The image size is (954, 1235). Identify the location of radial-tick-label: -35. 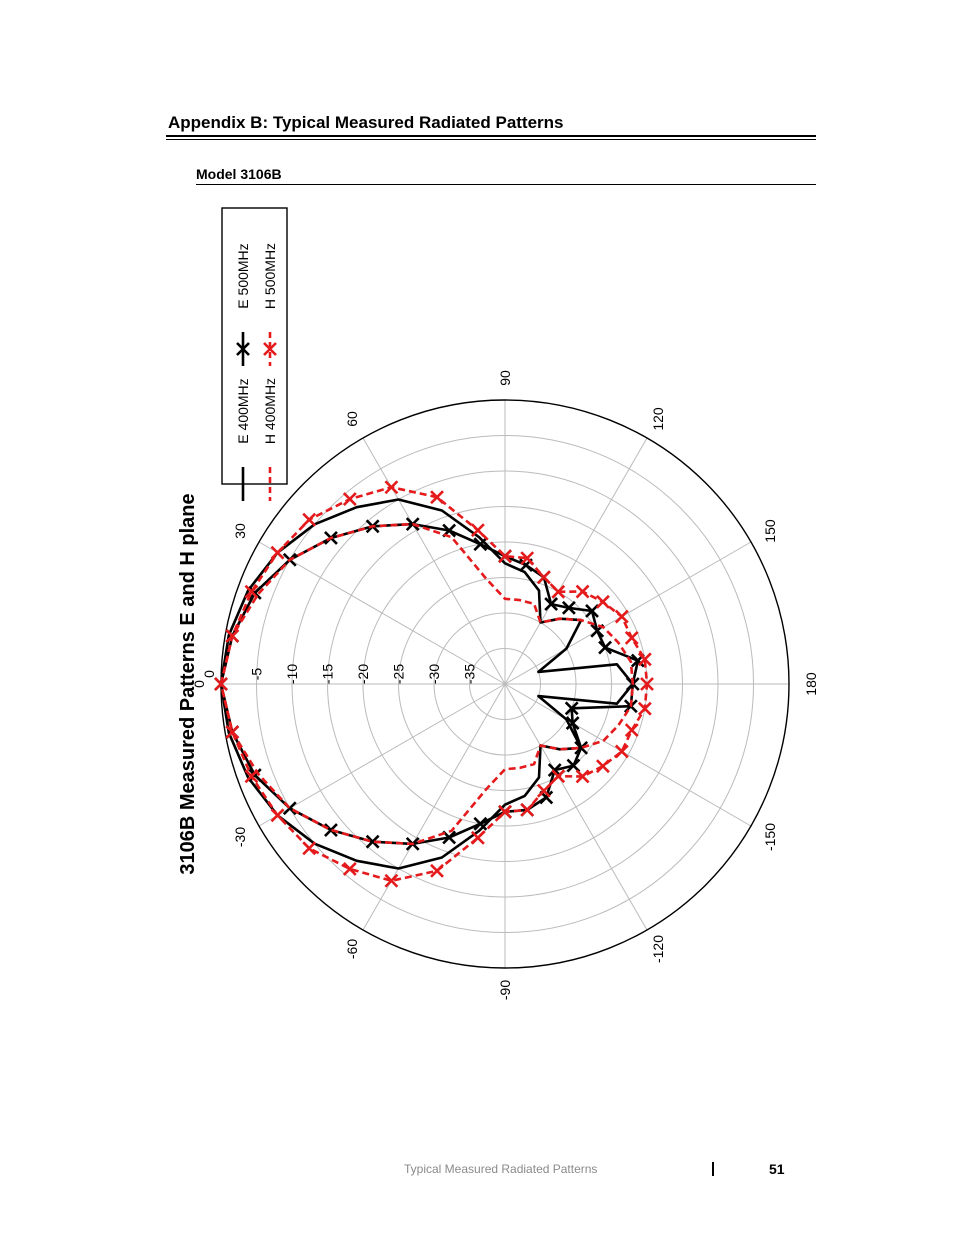
(470, 674).